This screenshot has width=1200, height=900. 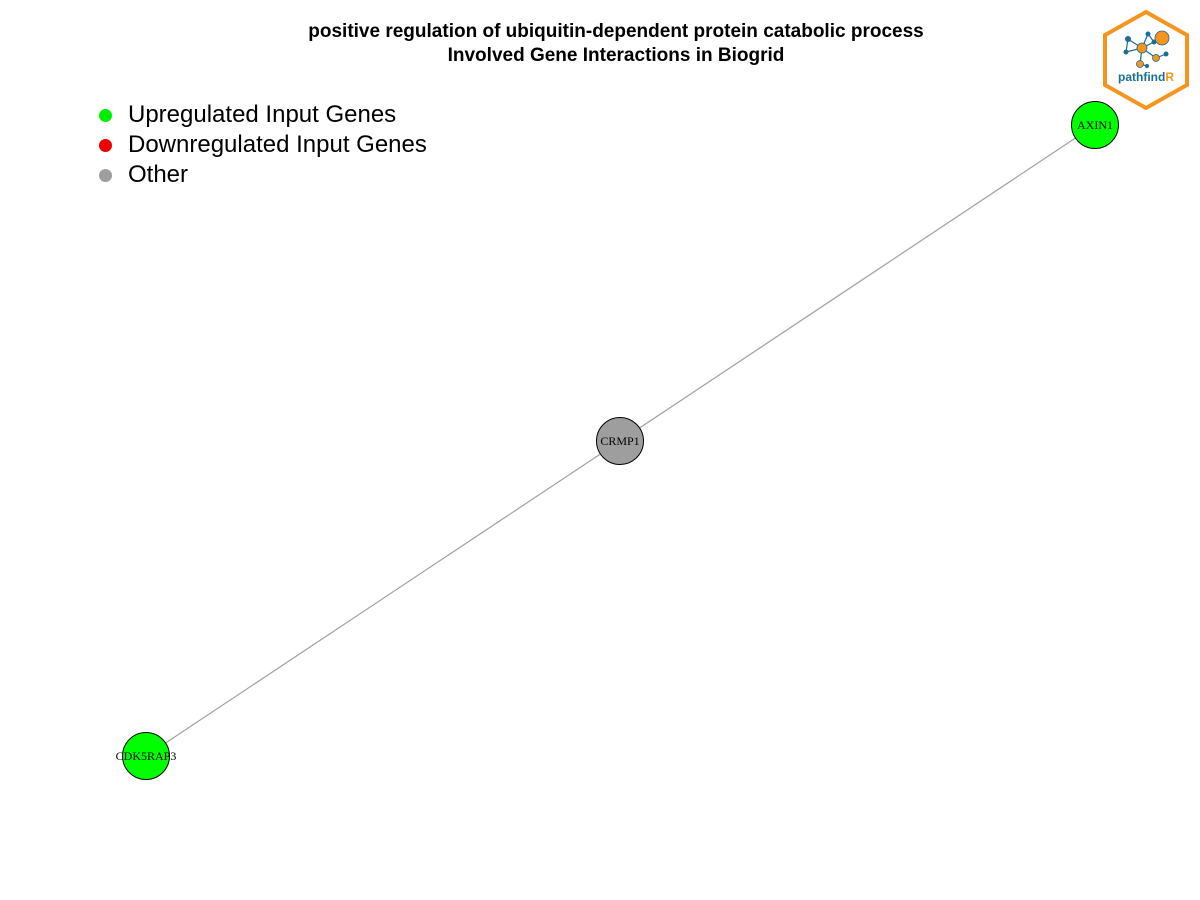 I want to click on legend-dot-other, so click(x=105, y=175).